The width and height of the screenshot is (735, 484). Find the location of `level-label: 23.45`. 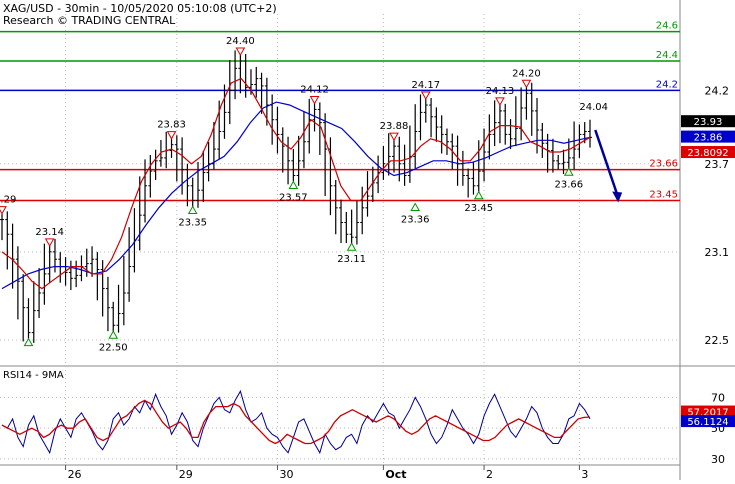

level-label: 23.45 is located at coordinates (663, 194).